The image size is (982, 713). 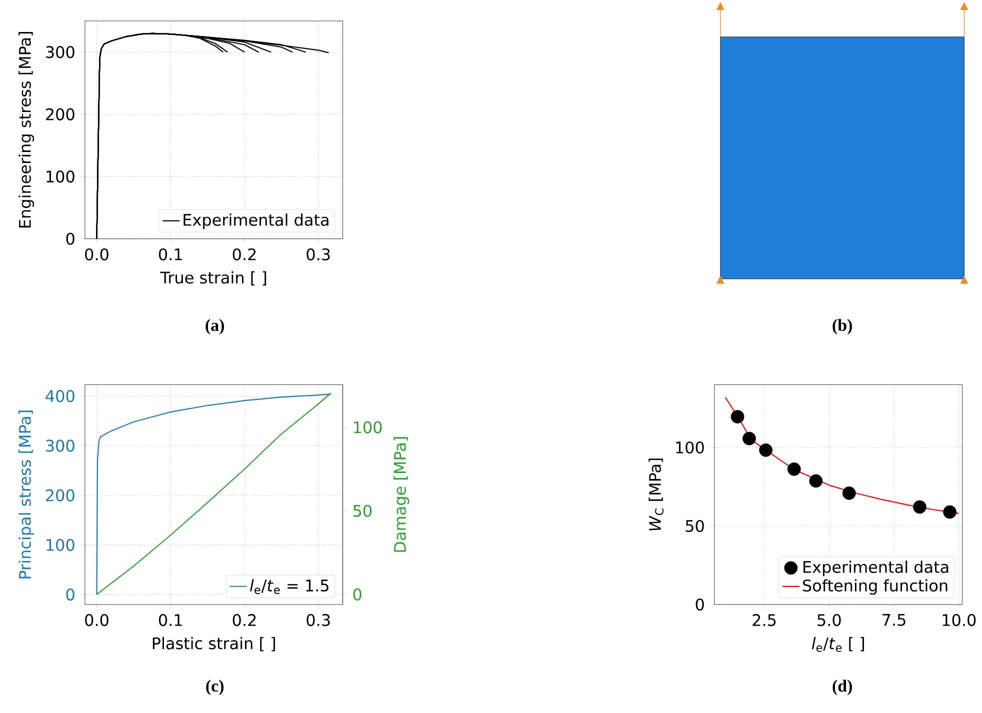 What do you see at coordinates (842, 687) in the screenshot?
I see `text: (d)` at bounding box center [842, 687].